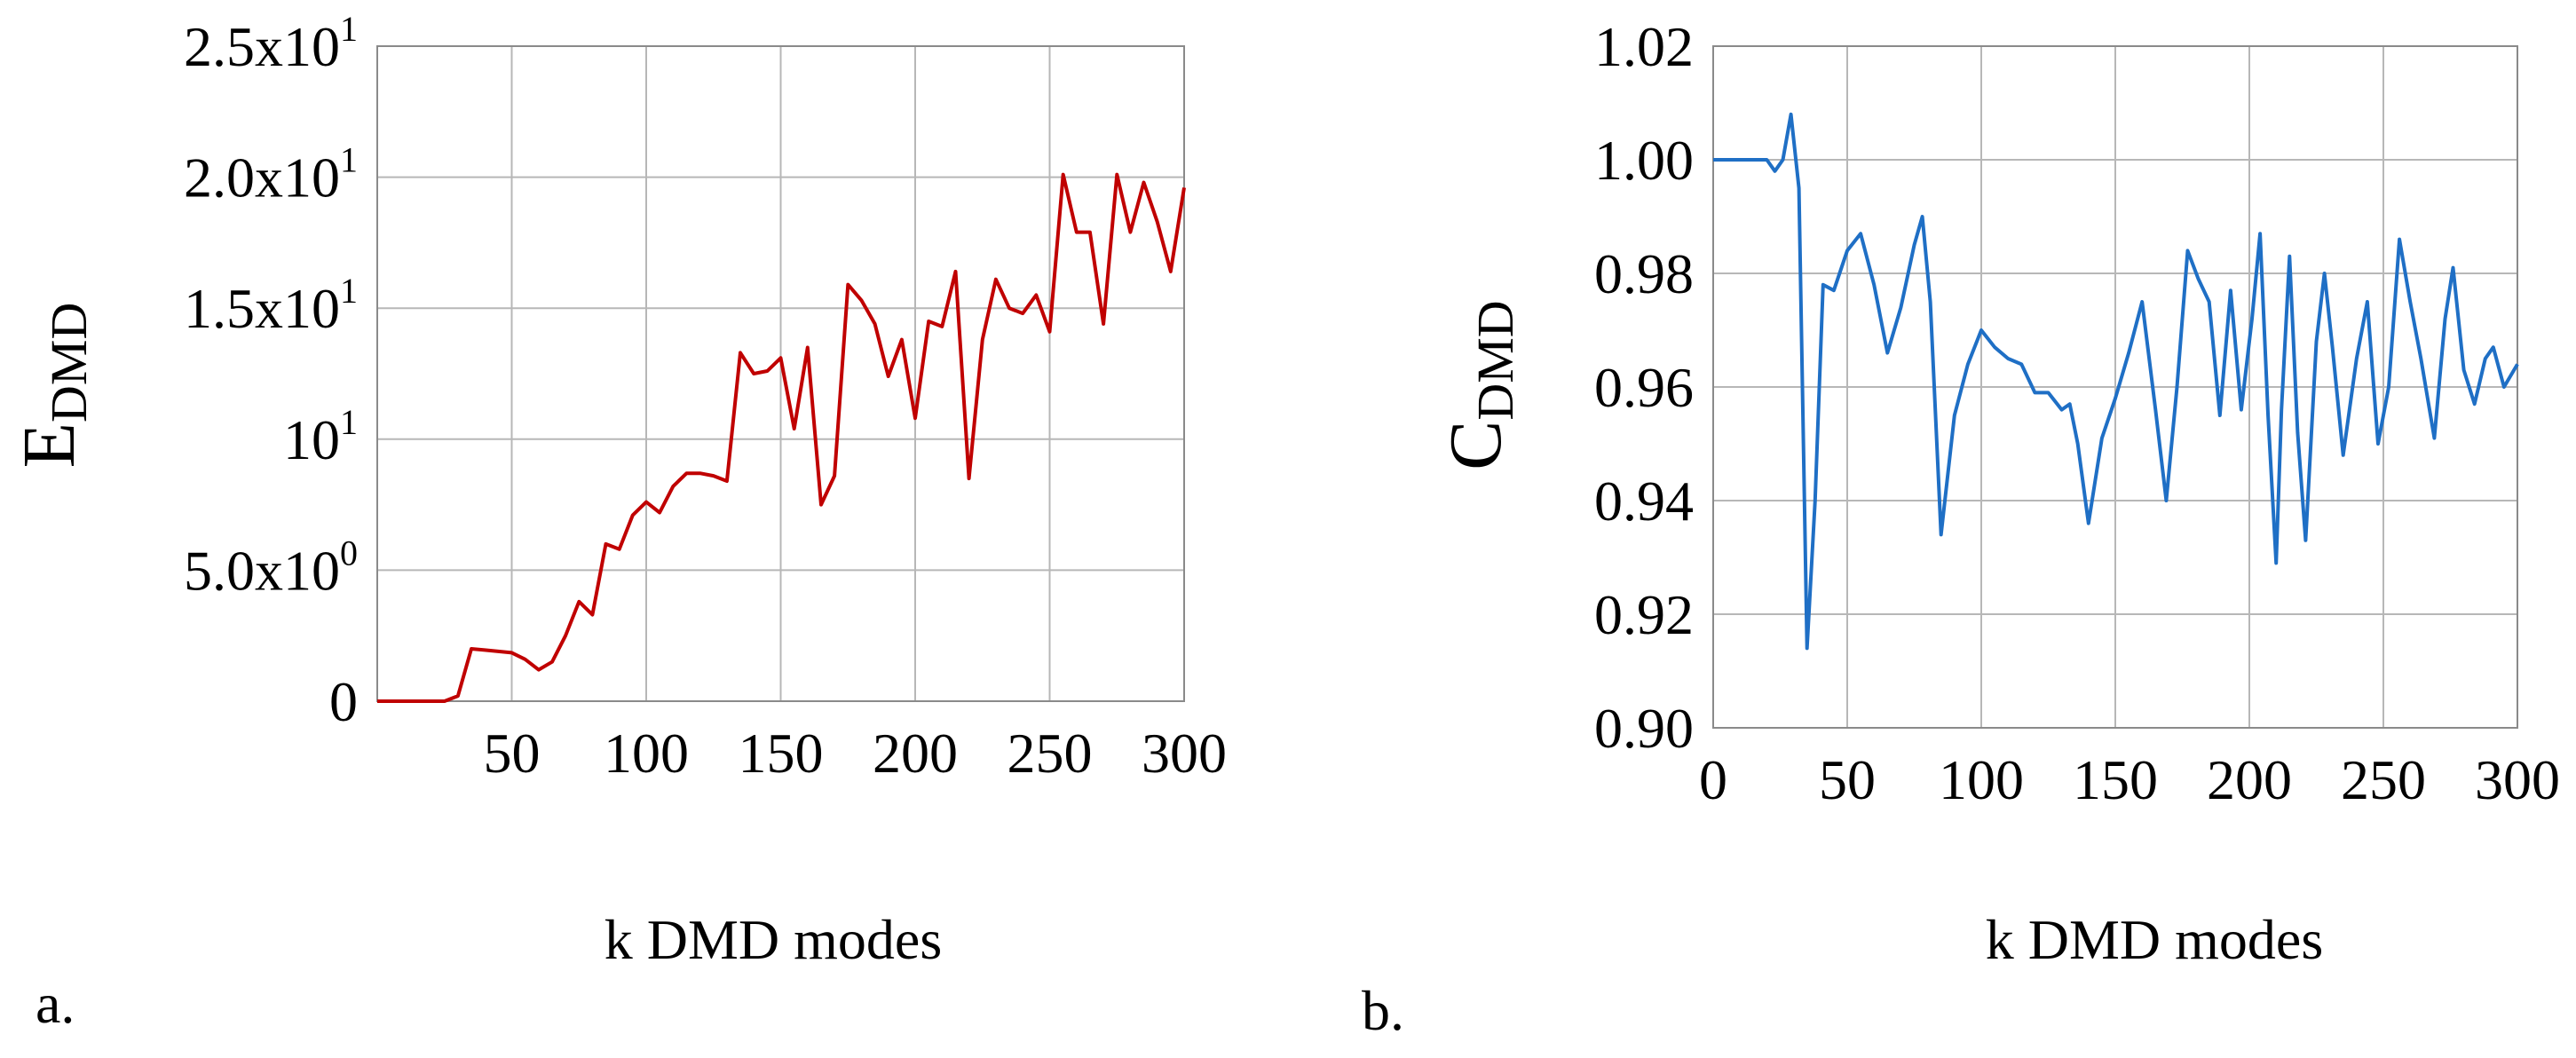 This screenshot has width=2576, height=1058. What do you see at coordinates (1383, 1010) in the screenshot?
I see `panel-label-b: b.` at bounding box center [1383, 1010].